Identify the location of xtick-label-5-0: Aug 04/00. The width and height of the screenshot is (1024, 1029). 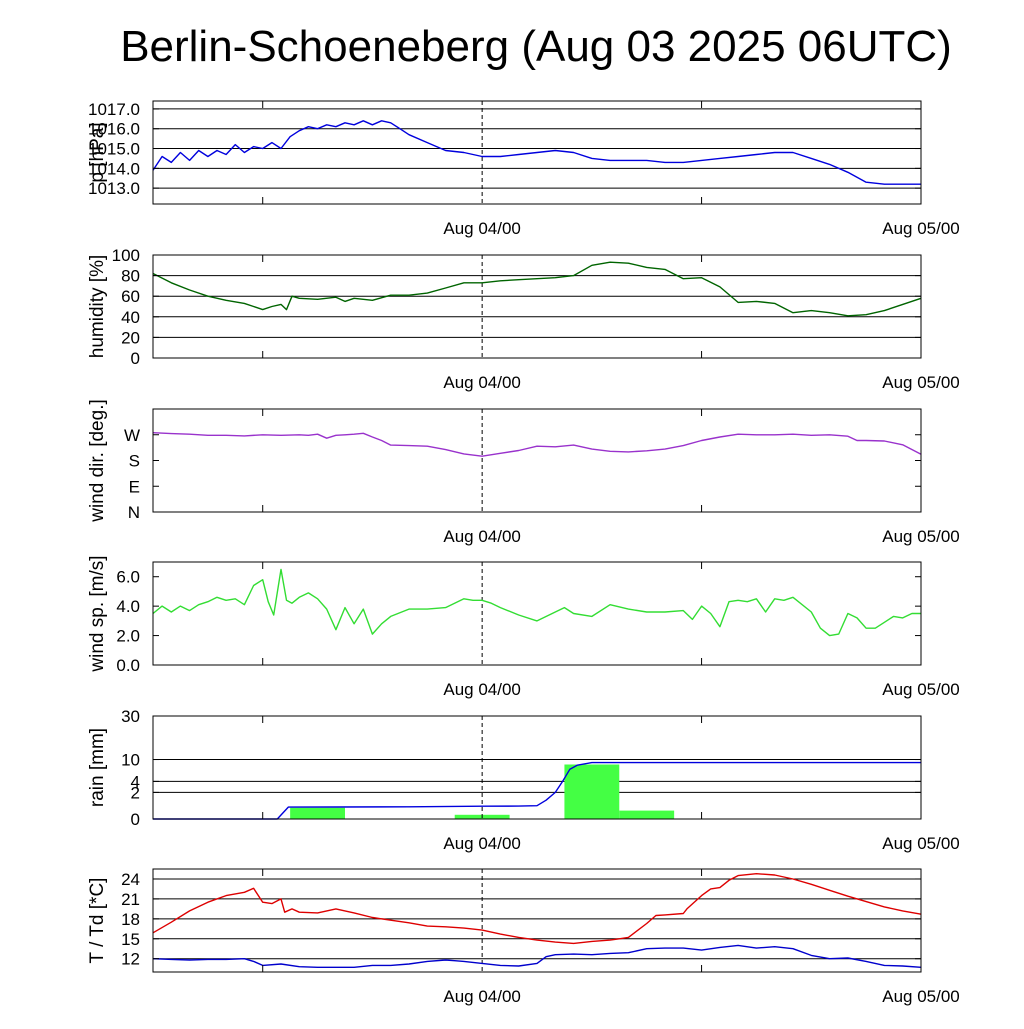
(482, 996).